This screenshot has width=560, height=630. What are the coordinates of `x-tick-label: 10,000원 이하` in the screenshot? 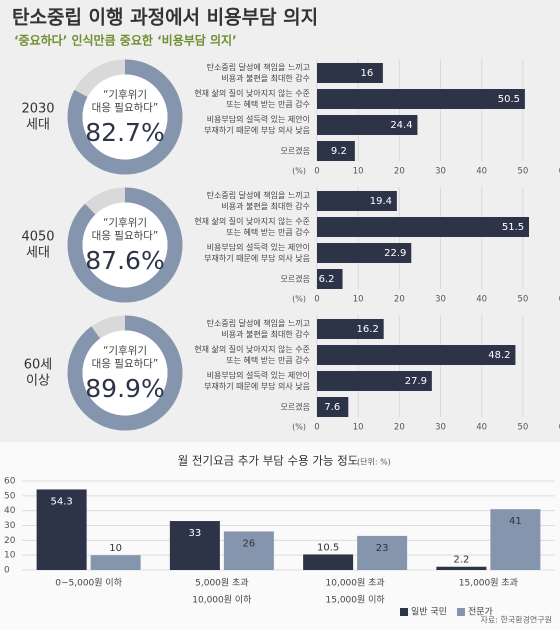 It's located at (222, 600).